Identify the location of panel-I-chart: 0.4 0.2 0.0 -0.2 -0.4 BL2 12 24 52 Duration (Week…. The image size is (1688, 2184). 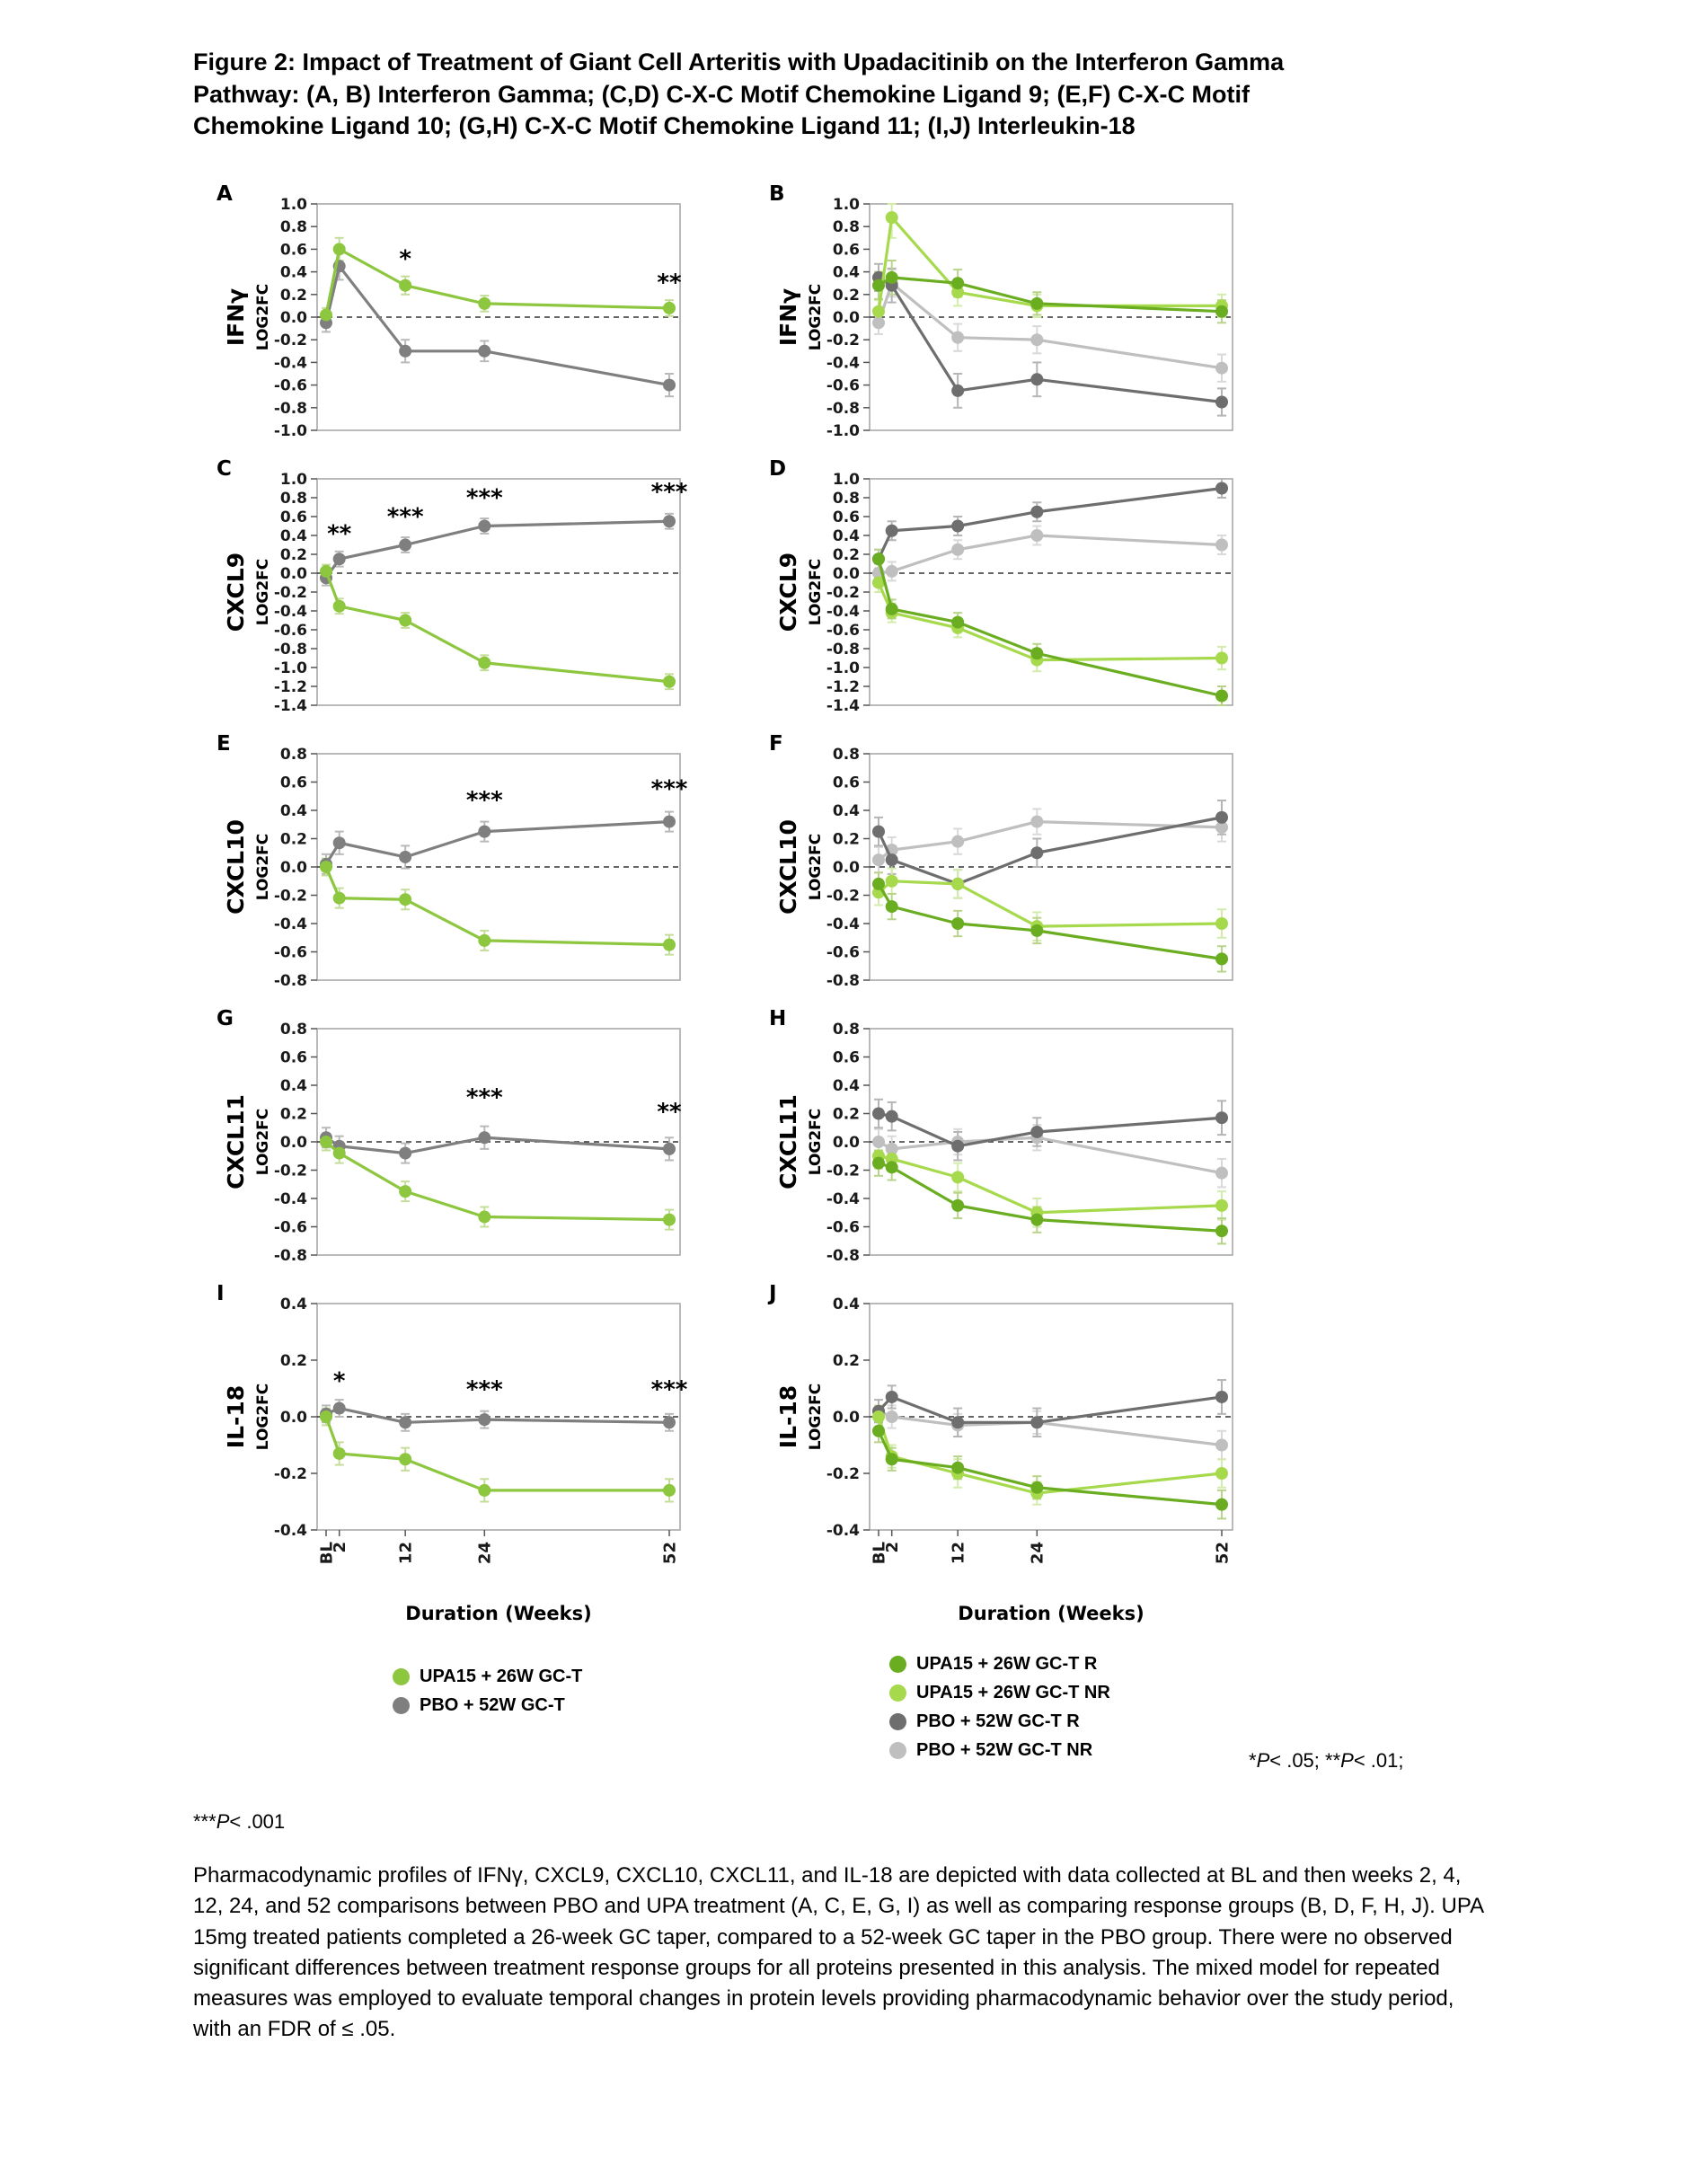
(452, 1453).